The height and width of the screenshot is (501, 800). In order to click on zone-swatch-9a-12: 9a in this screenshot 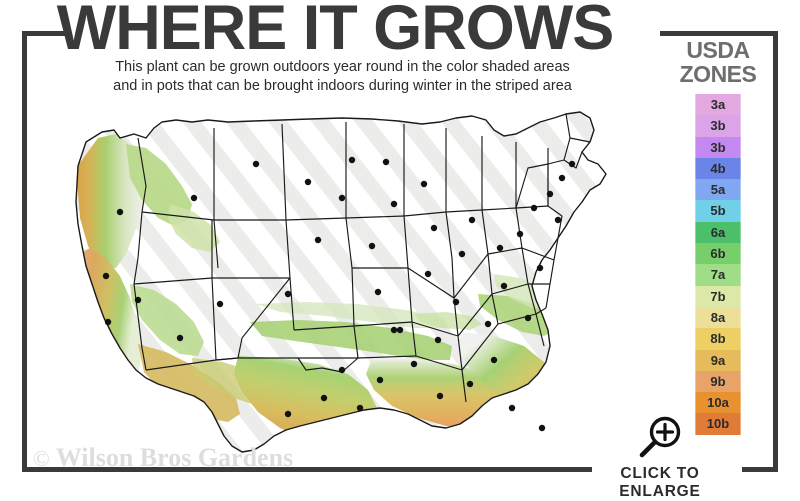, I will do `click(718, 360)`.